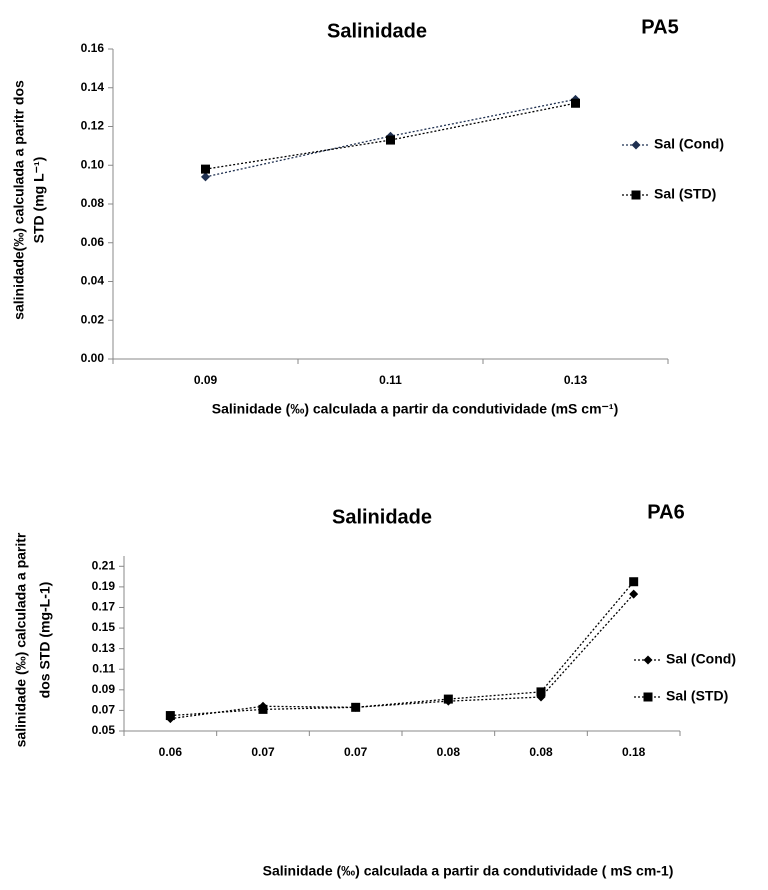 The height and width of the screenshot is (890, 768). Describe the element at coordinates (576, 380) in the screenshot. I see `x-tick-label: 0.13` at that location.